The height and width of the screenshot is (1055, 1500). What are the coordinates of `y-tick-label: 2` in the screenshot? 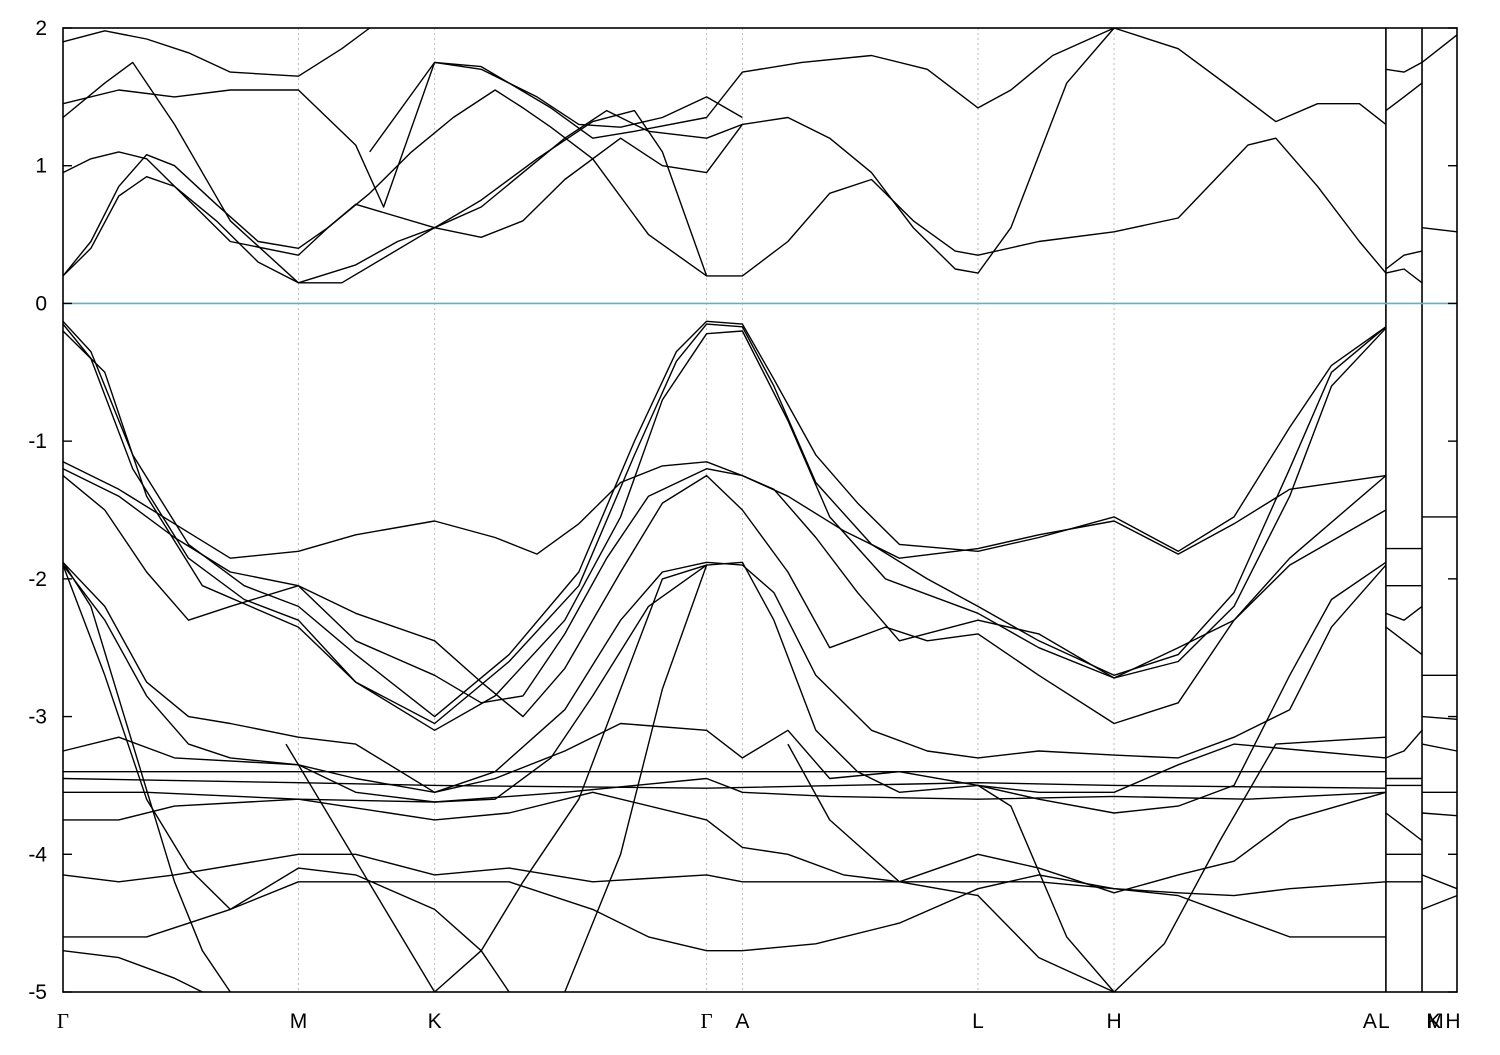 It's located at (41, 28).